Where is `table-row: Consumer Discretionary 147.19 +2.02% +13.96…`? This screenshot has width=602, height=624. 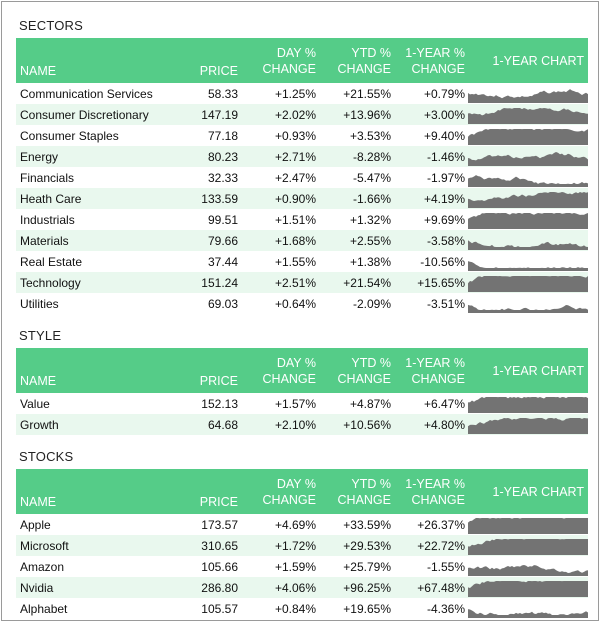 table-row: Consumer Discretionary 147.19 +2.02% +13.96… is located at coordinates (302, 114).